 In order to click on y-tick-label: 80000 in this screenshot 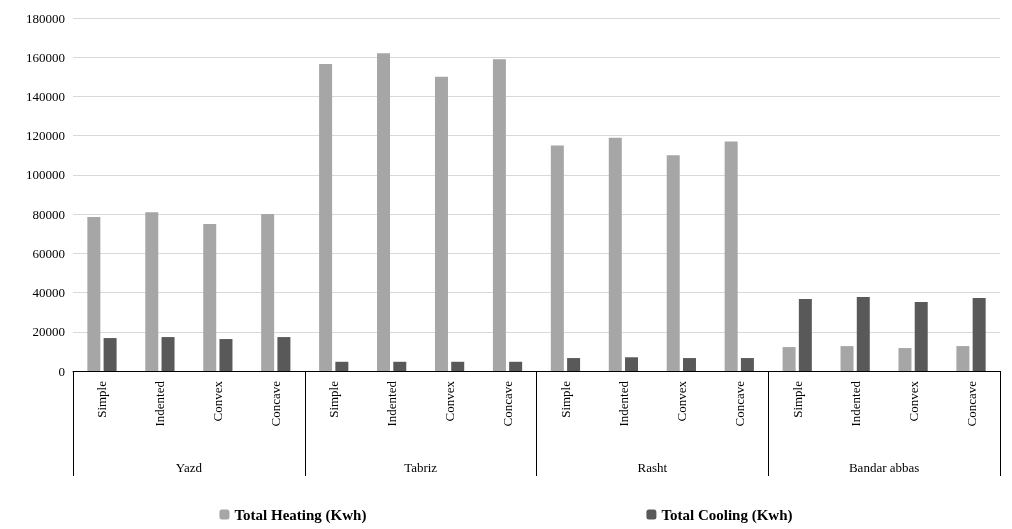, I will do `click(48, 214)`.